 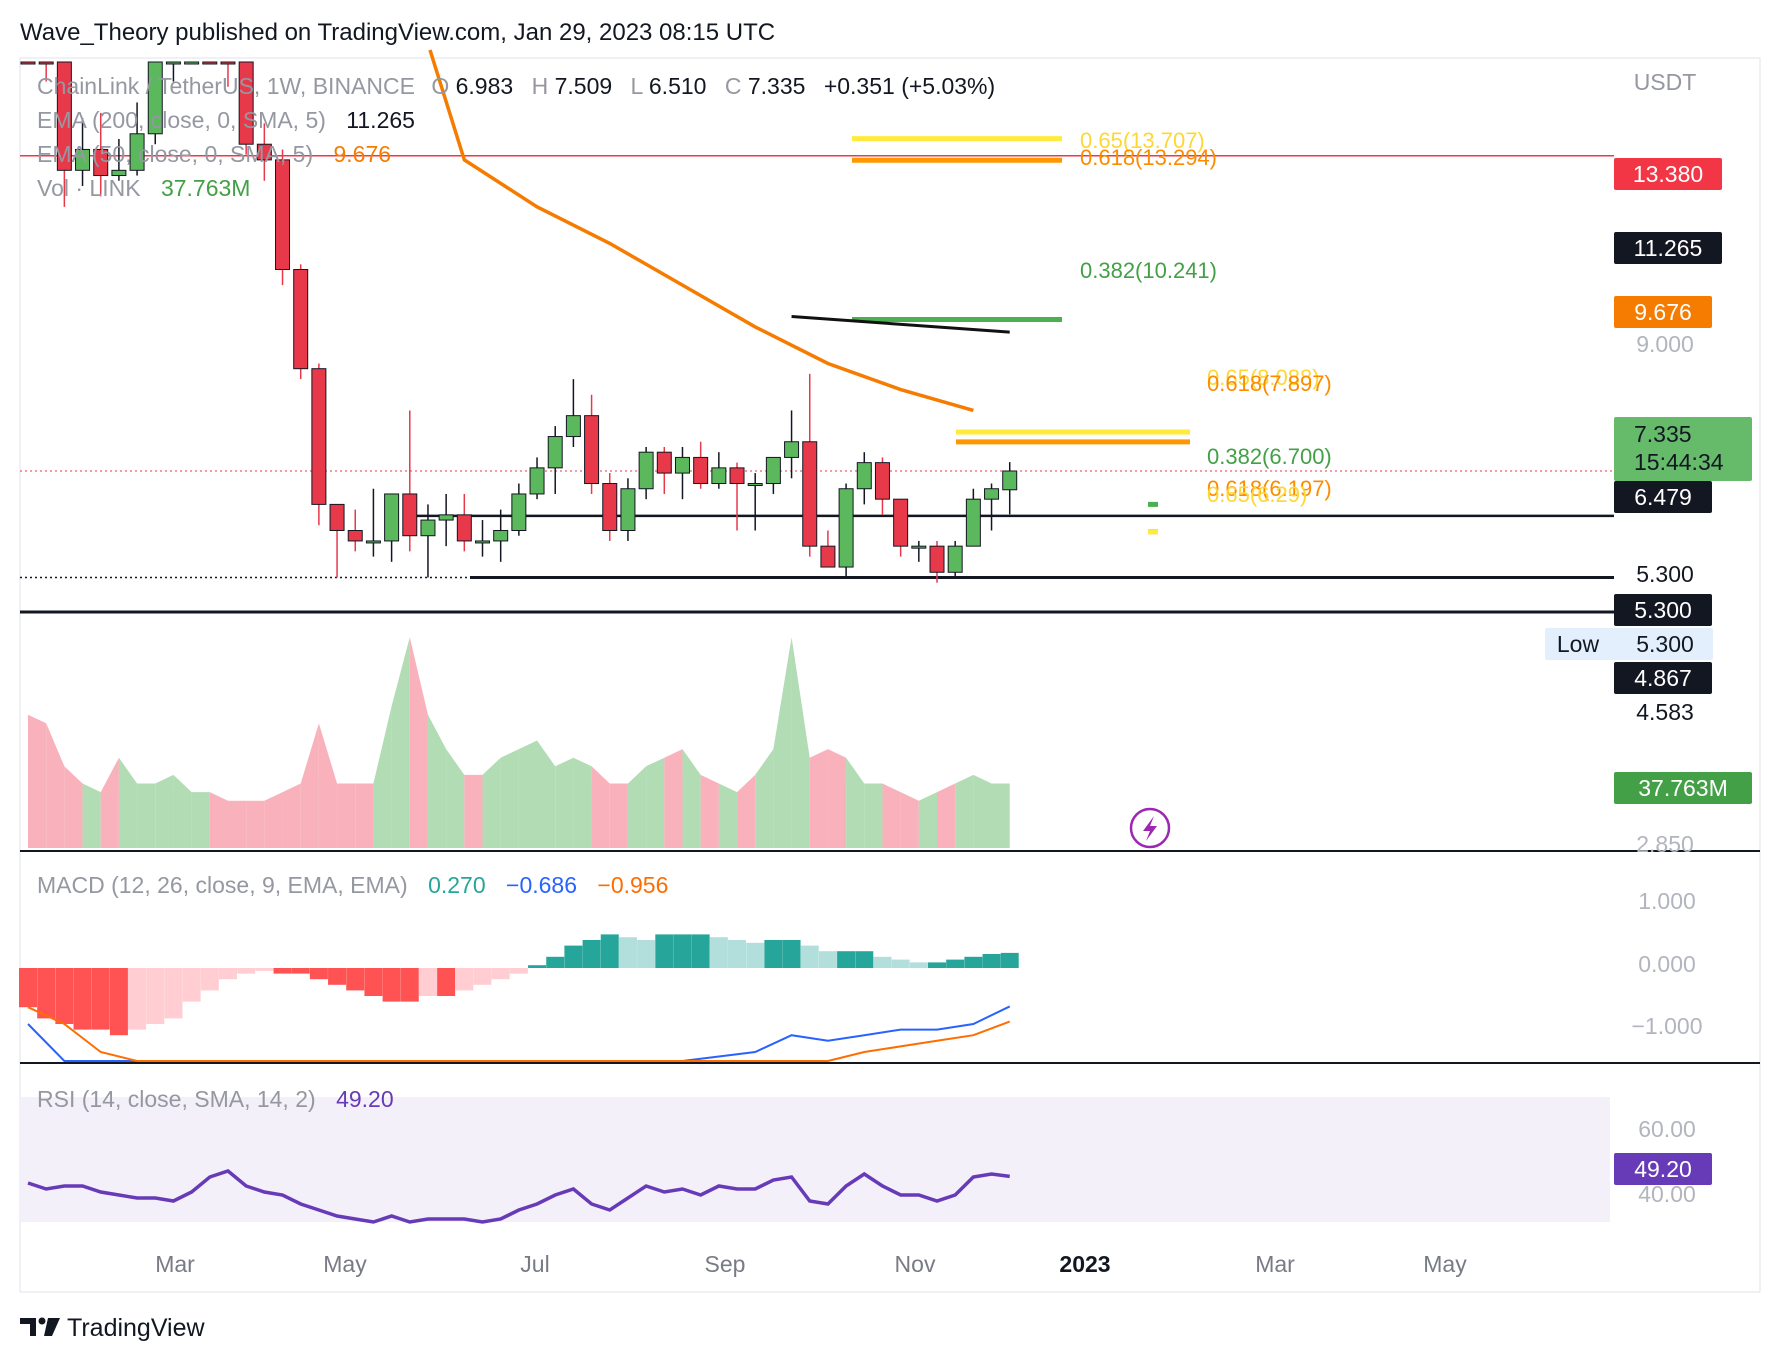 I want to click on resistance-price-text: 13.380, so click(x=1668, y=174).